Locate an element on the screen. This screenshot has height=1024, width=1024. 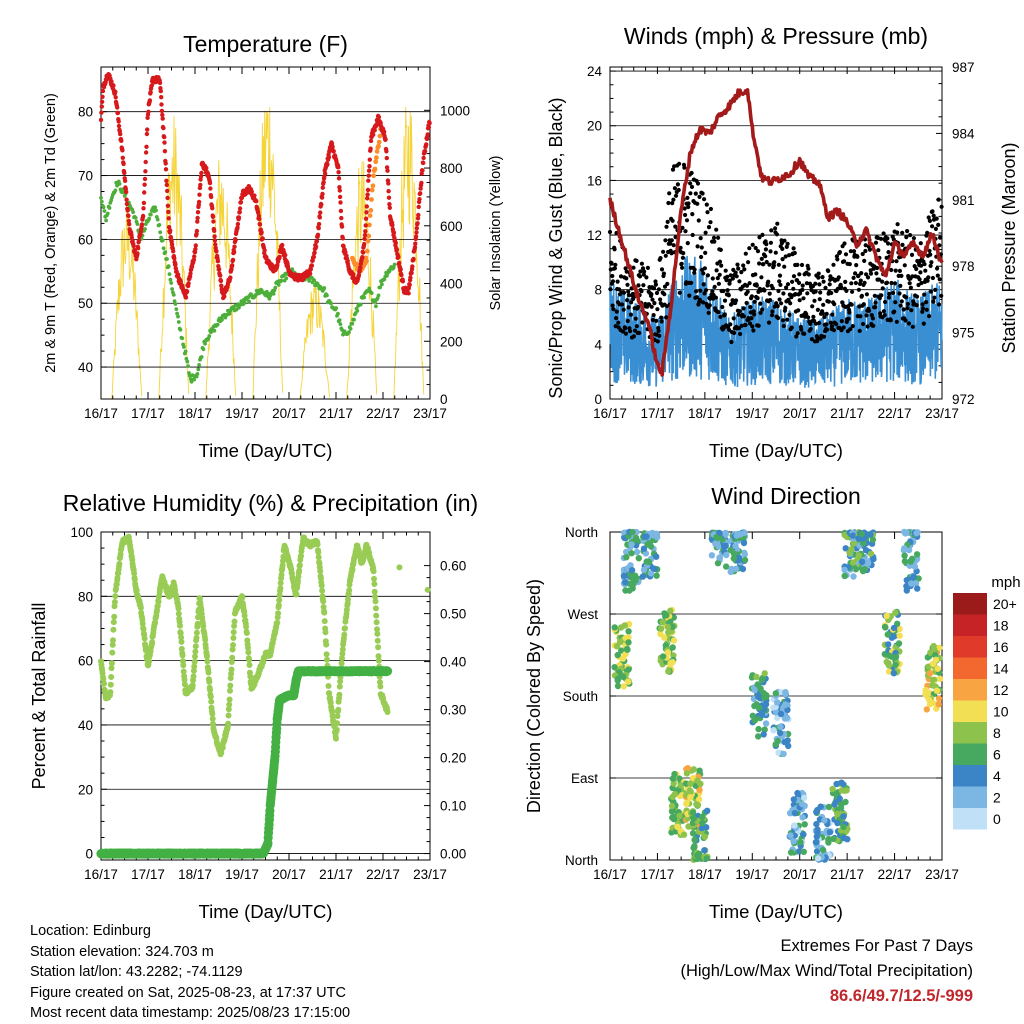
solar-insolation-line is located at coordinates (409, 253).